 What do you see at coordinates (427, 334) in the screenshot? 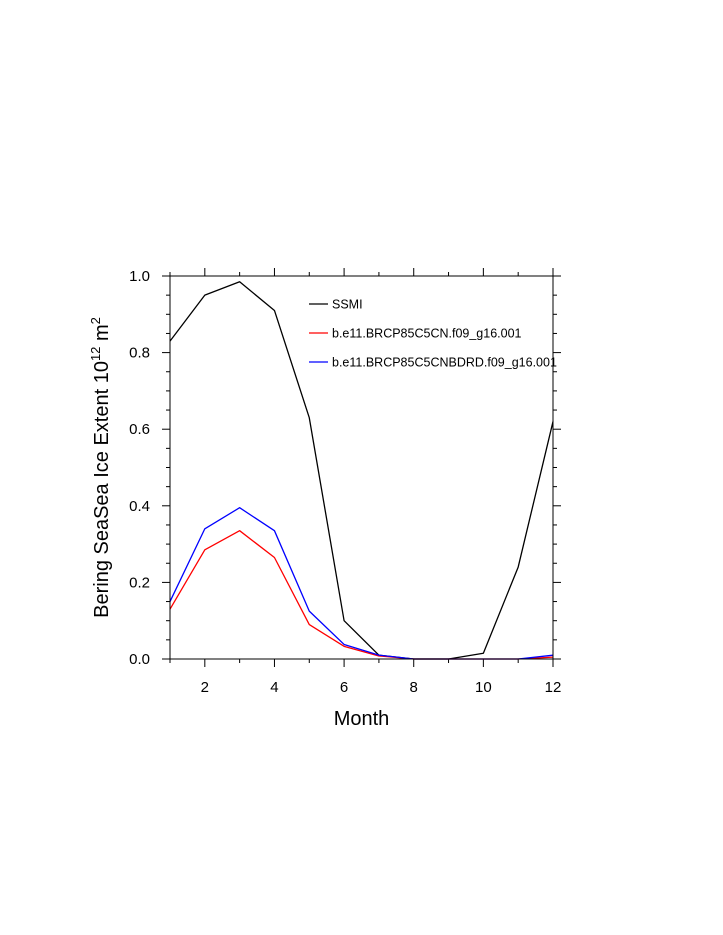
I see `legend-label: b.e11.BRCP85C5CN.f09_g16.001` at bounding box center [427, 334].